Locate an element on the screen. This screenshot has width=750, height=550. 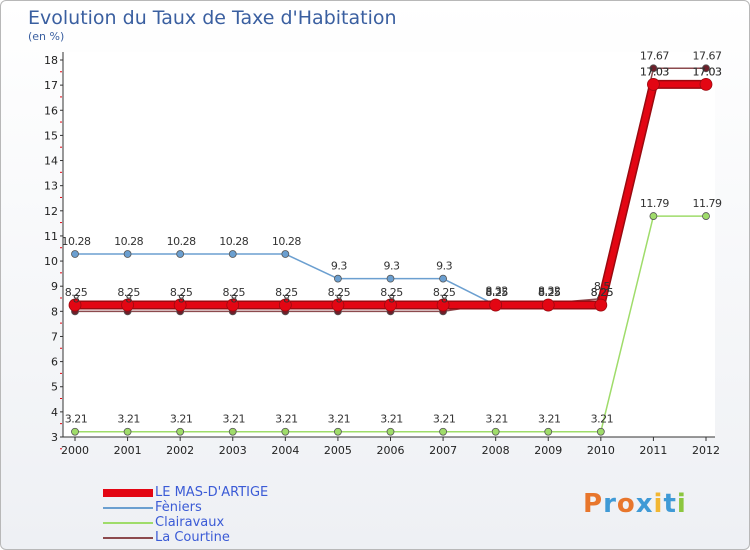
x-tick-label: 2000 is located at coordinates (75, 450).